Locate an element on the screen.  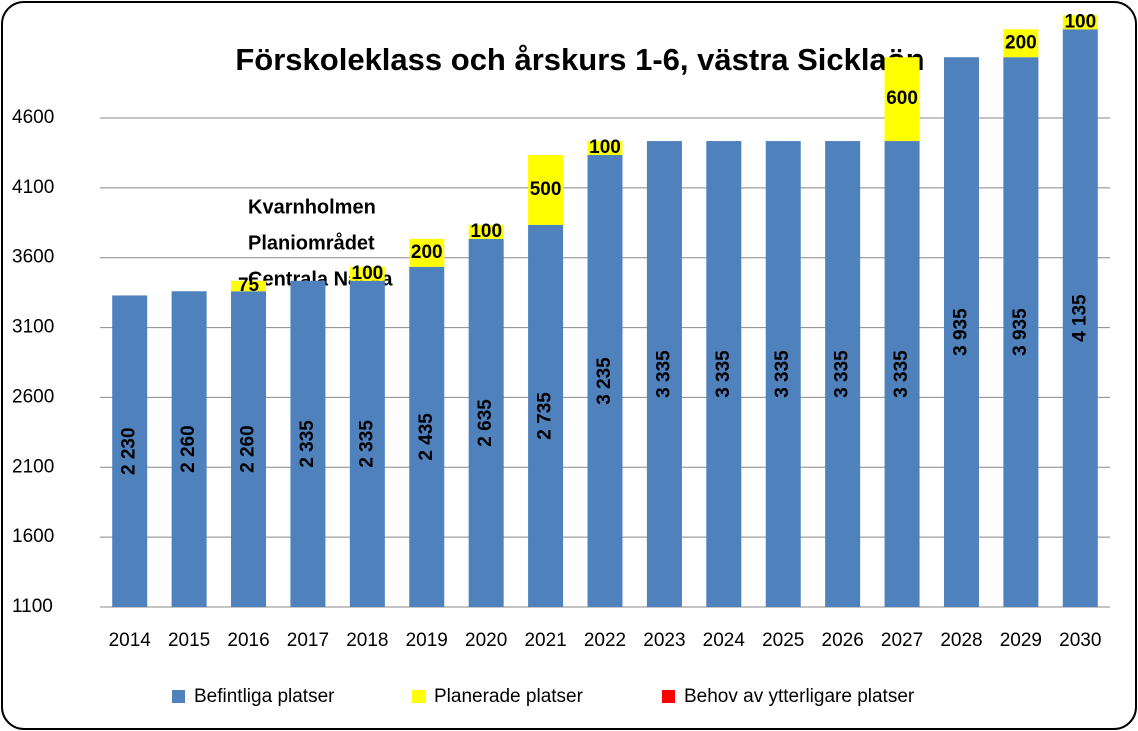
x-tick-label: 2014 is located at coordinates (130, 640).